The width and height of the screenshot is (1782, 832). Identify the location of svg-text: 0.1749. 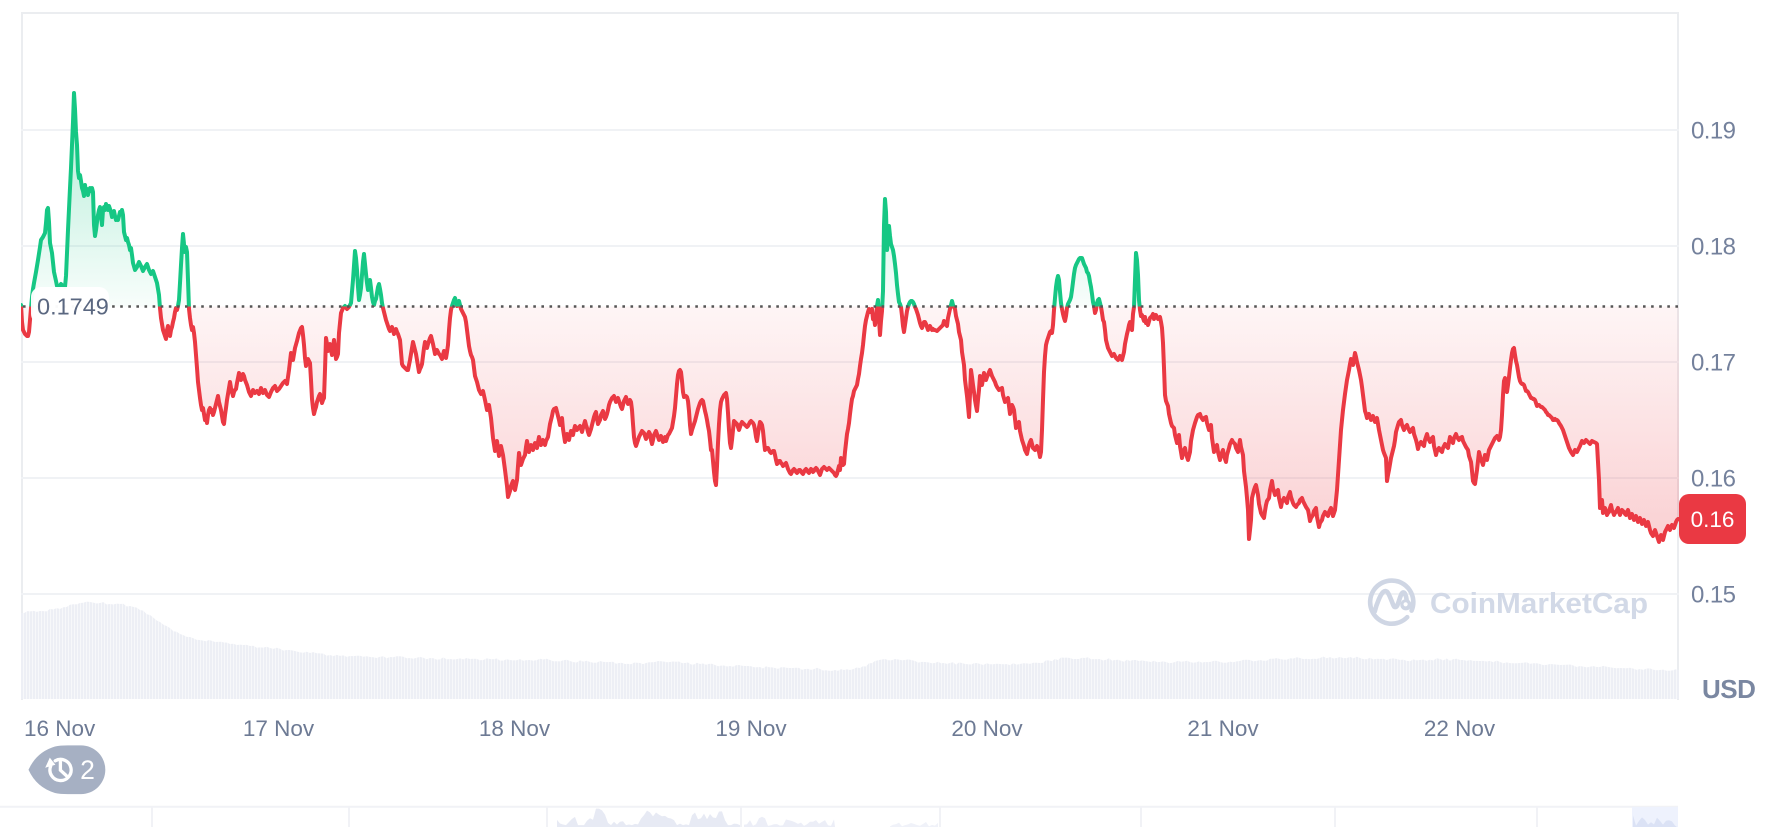
(73, 307).